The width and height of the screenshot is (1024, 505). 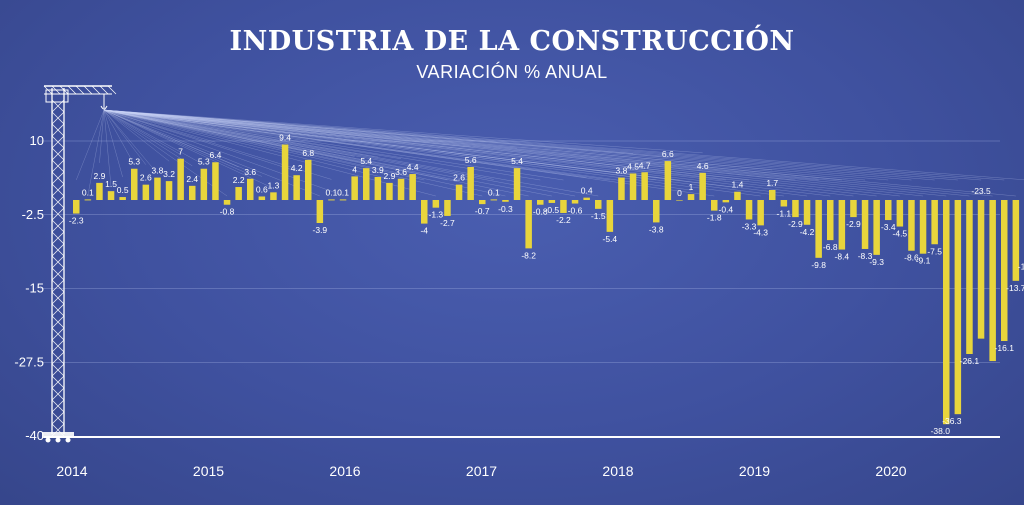 What do you see at coordinates (645, 165) in the screenshot?
I see `data-label: 4.7` at bounding box center [645, 165].